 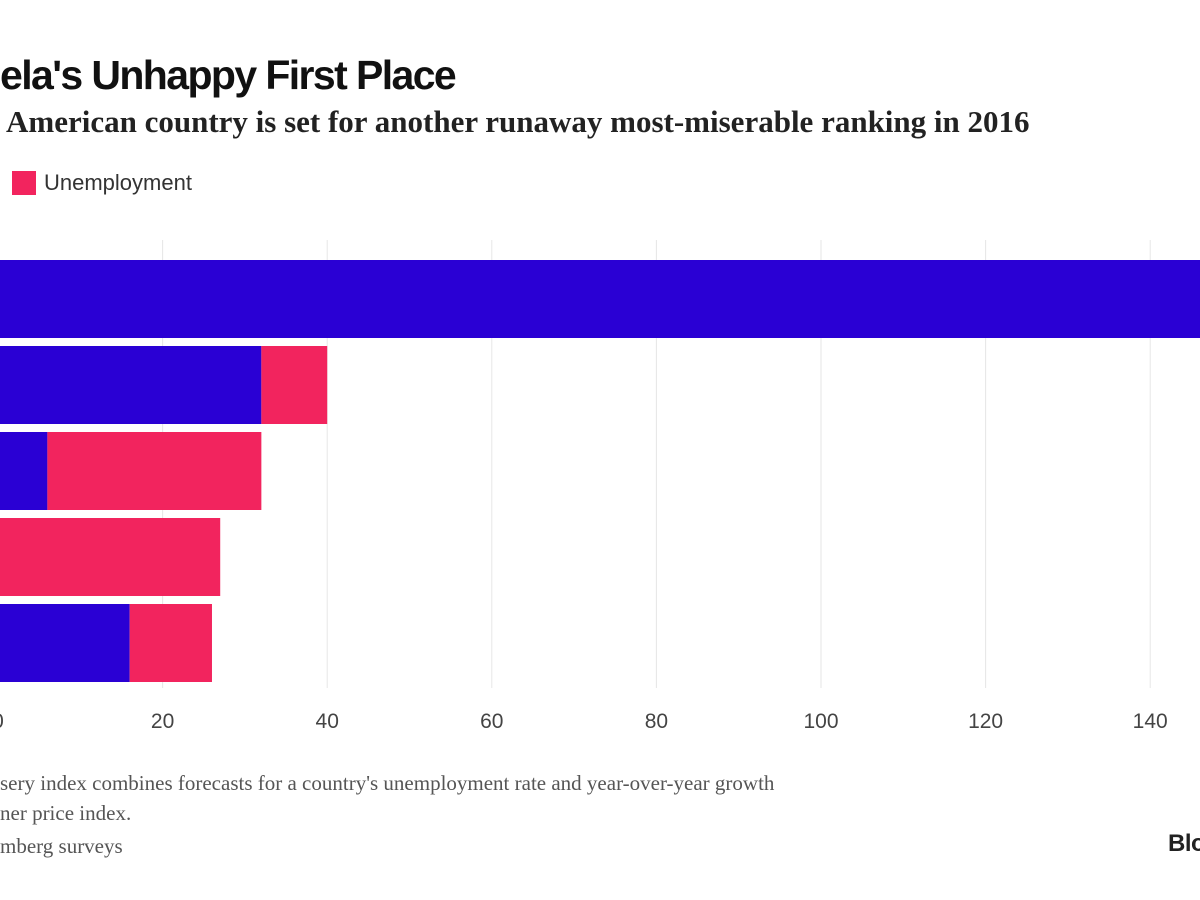 What do you see at coordinates (656, 721) in the screenshot?
I see `x-tick-label-80: 80` at bounding box center [656, 721].